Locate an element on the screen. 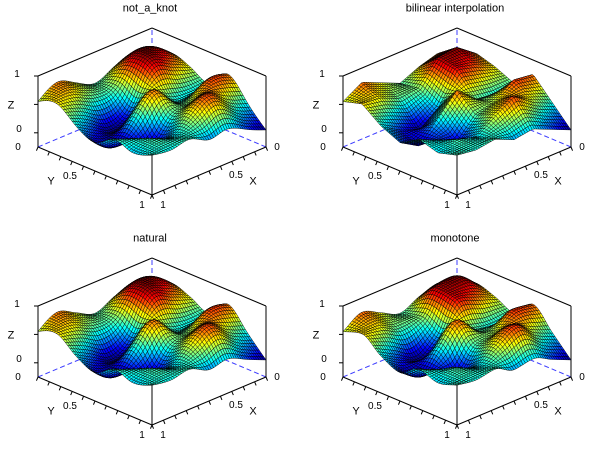  panel-title: bilinear interpolation is located at coordinates (455, 8).